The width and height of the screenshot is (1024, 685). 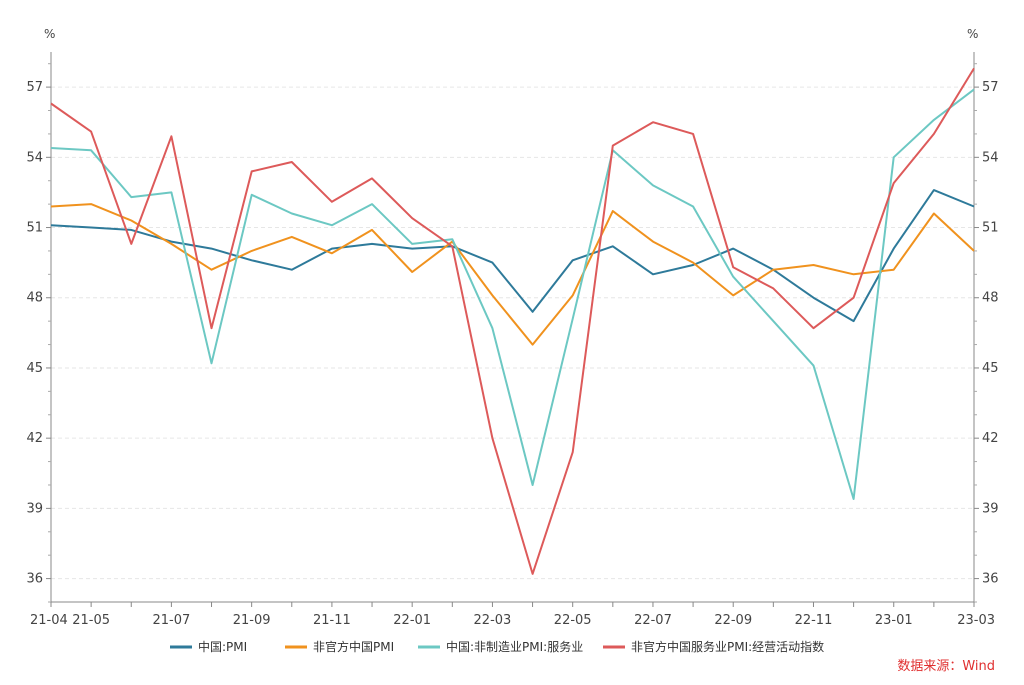 What do you see at coordinates (990, 579) in the screenshot?
I see `right-y-tick-label: 36` at bounding box center [990, 579].